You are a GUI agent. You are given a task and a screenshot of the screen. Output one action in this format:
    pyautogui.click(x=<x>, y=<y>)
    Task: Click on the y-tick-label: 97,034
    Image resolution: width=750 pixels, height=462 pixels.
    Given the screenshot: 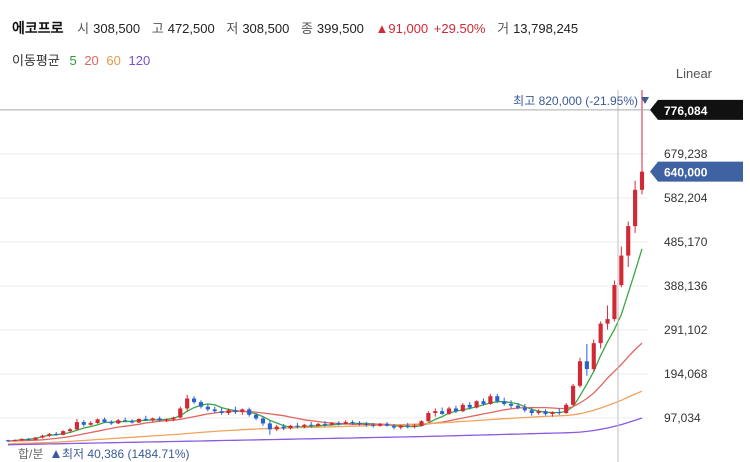 What is the action you would take?
    pyautogui.click(x=682, y=418)
    